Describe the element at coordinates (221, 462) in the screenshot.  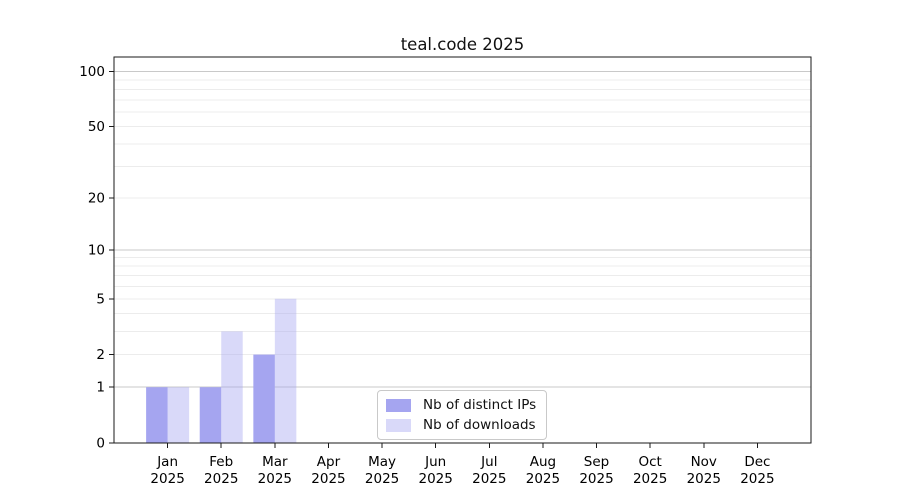
I see `x-tick-label-month: Feb` at that location.